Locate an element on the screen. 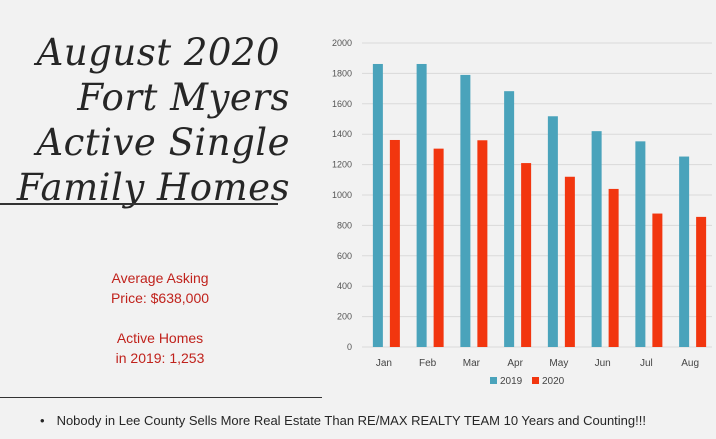 The image size is (716, 439). y-tick-label: 2000 is located at coordinates (342, 43).